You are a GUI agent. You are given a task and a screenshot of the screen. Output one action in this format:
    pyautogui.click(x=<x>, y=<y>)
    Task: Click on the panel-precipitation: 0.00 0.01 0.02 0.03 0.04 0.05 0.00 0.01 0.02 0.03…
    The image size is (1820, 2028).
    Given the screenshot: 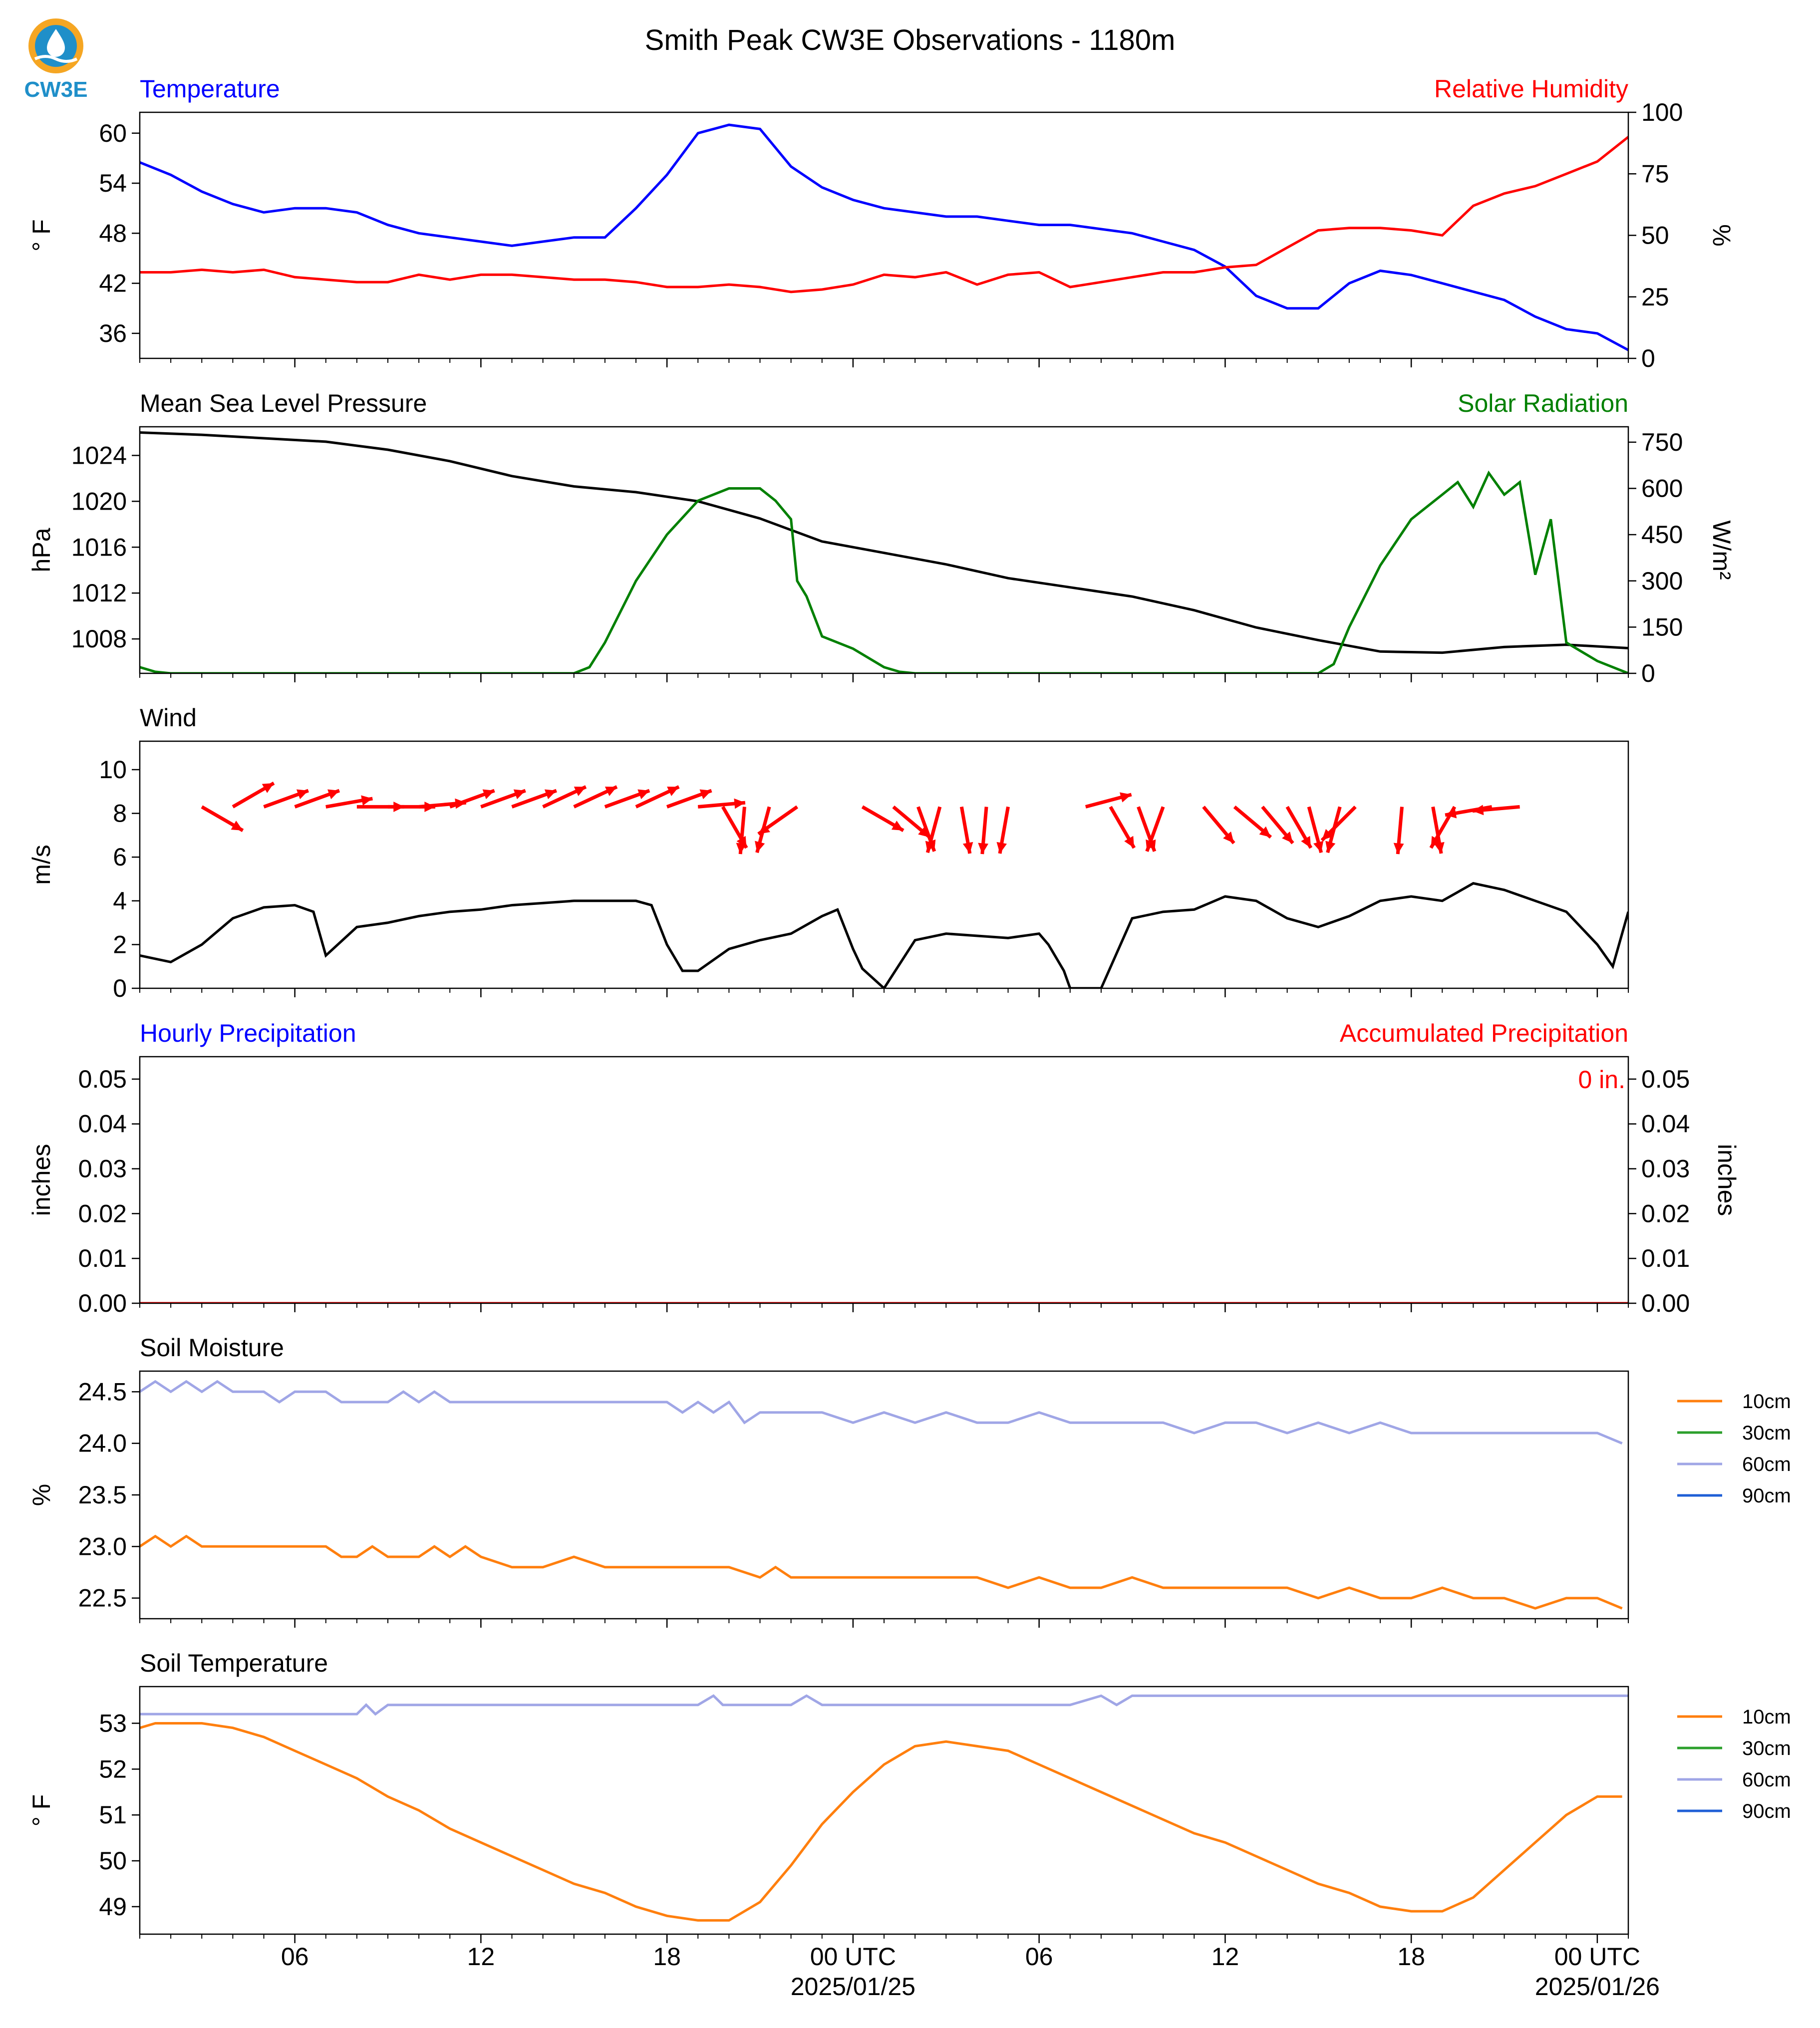 What is the action you would take?
    pyautogui.click(x=884, y=1168)
    